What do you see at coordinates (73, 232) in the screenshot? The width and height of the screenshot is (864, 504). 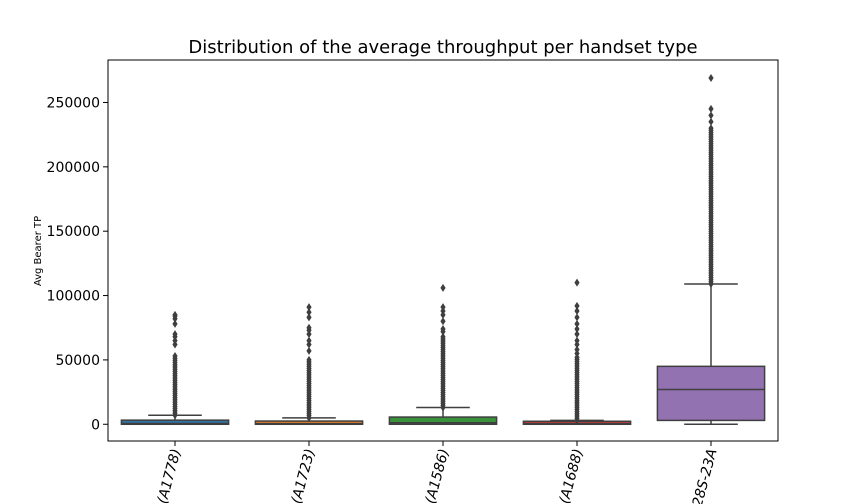 I see `y-tick-label: 150000` at bounding box center [73, 232].